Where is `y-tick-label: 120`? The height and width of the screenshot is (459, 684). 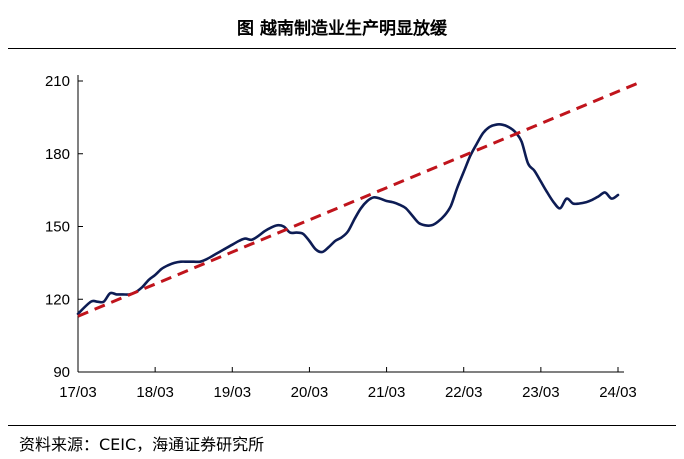
y-tick-label: 120 is located at coordinates (57, 299).